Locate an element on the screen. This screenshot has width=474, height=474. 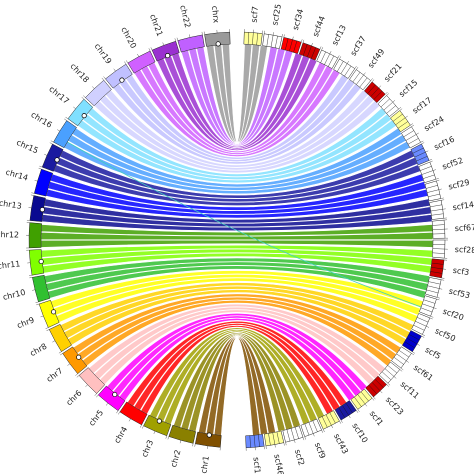
segment-label: scf46 is located at coordinates (278, 464).